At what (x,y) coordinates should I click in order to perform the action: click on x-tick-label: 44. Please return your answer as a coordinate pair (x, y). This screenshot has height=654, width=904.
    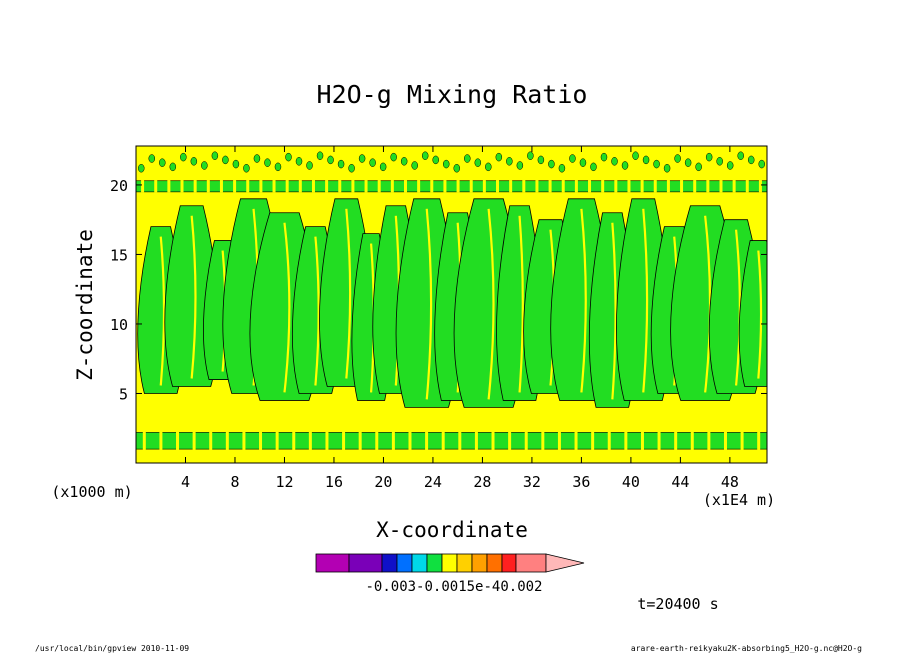
    Looking at the image, I should click on (680, 482).